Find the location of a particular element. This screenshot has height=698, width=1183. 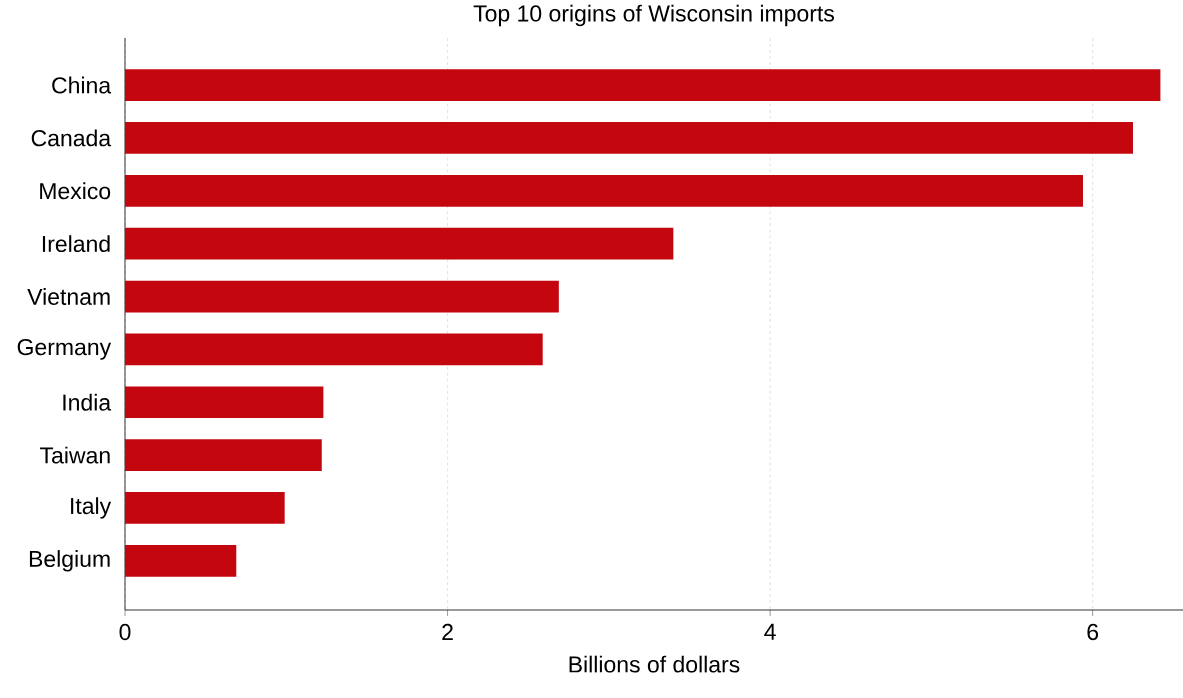

x-tick-label: 6 is located at coordinates (1093, 632).